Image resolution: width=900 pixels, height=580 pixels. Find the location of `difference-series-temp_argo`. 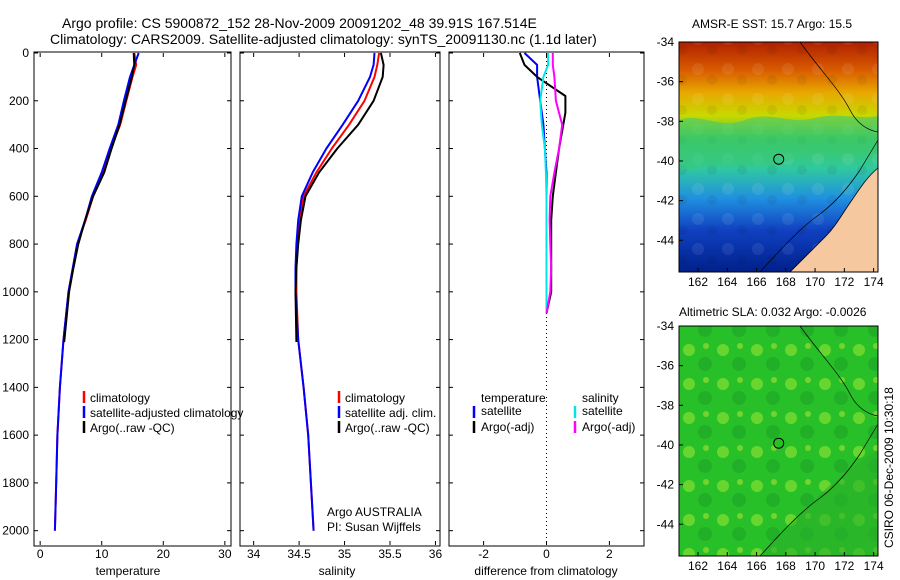

difference-series-temp_argo is located at coordinates (542, 183).